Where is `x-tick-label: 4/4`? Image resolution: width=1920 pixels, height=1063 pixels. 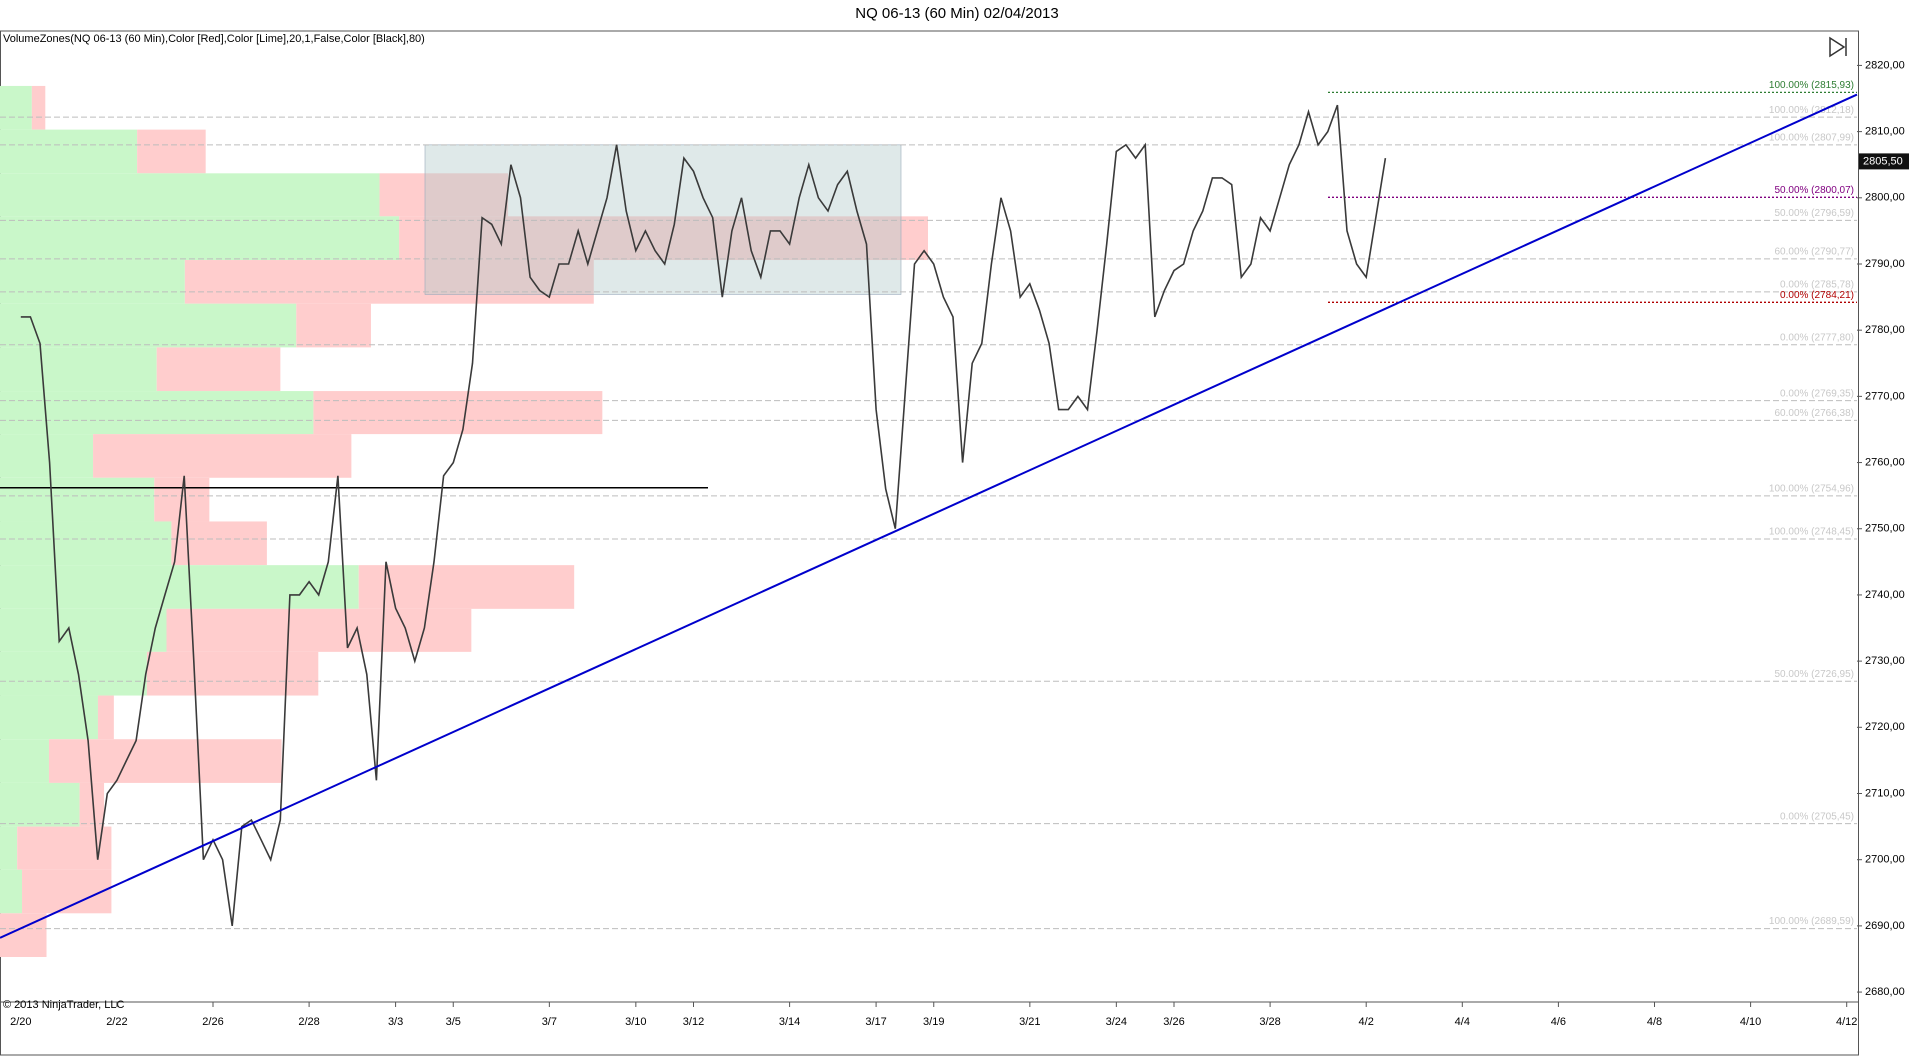
x-tick-label: 4/4 is located at coordinates (1462, 1022).